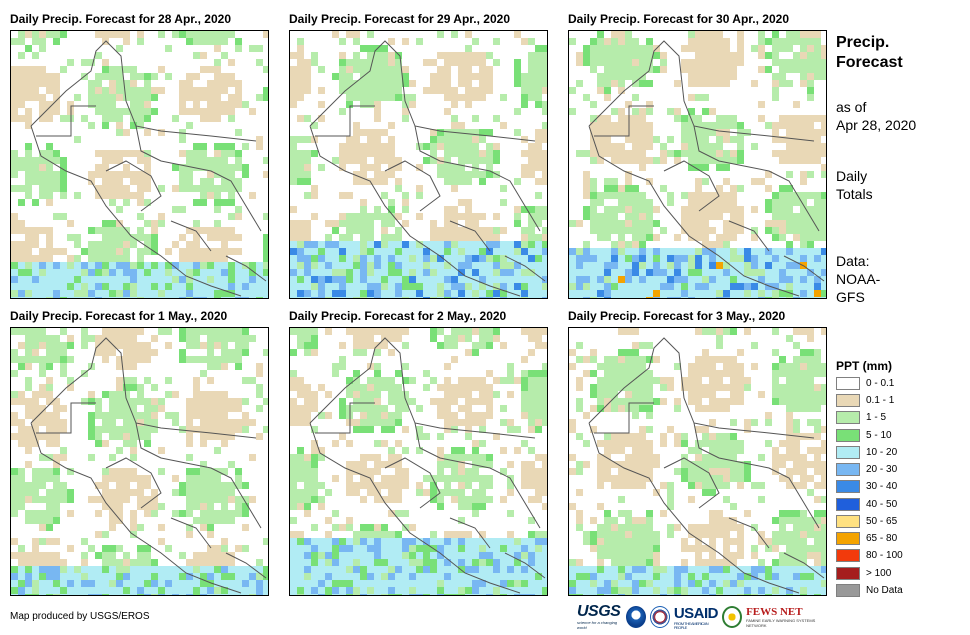 This screenshot has width=970, height=635. I want to click on panel-title-2: Daily Precip. Forecast for 29 Apr., 2020, so click(399, 19).